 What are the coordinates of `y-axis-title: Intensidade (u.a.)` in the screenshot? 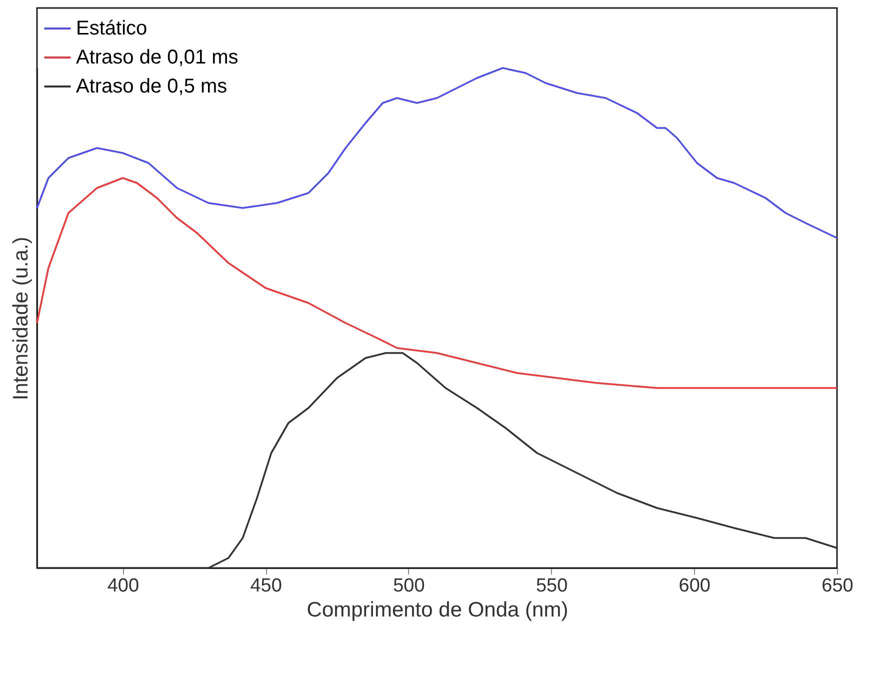 It's located at (21, 318).